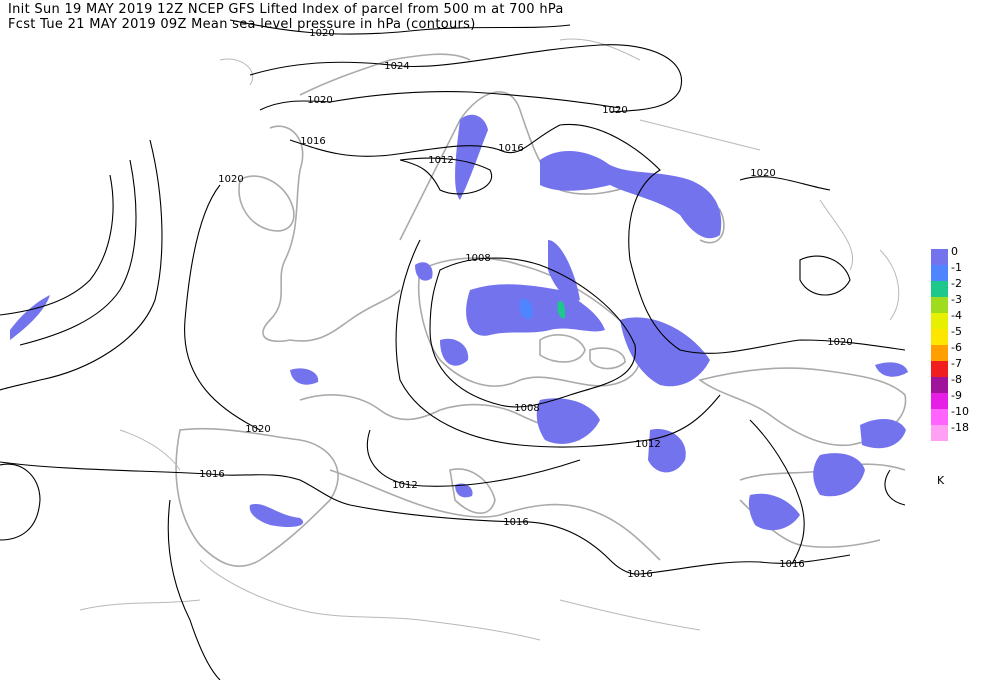  Describe the element at coordinates (956, 331) in the screenshot. I see `legend-label: -5` at that location.